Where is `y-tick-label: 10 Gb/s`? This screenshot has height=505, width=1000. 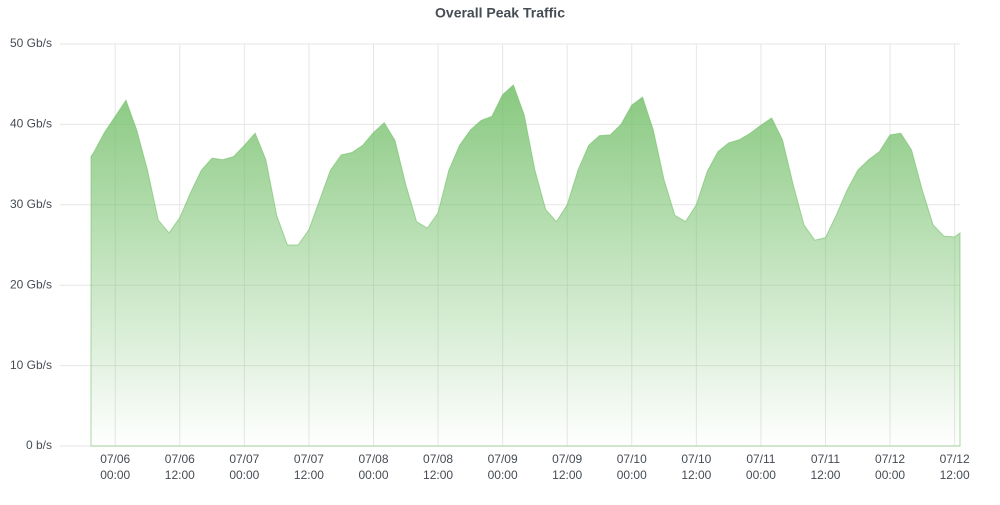
y-tick-label: 10 Gb/s is located at coordinates (31, 365).